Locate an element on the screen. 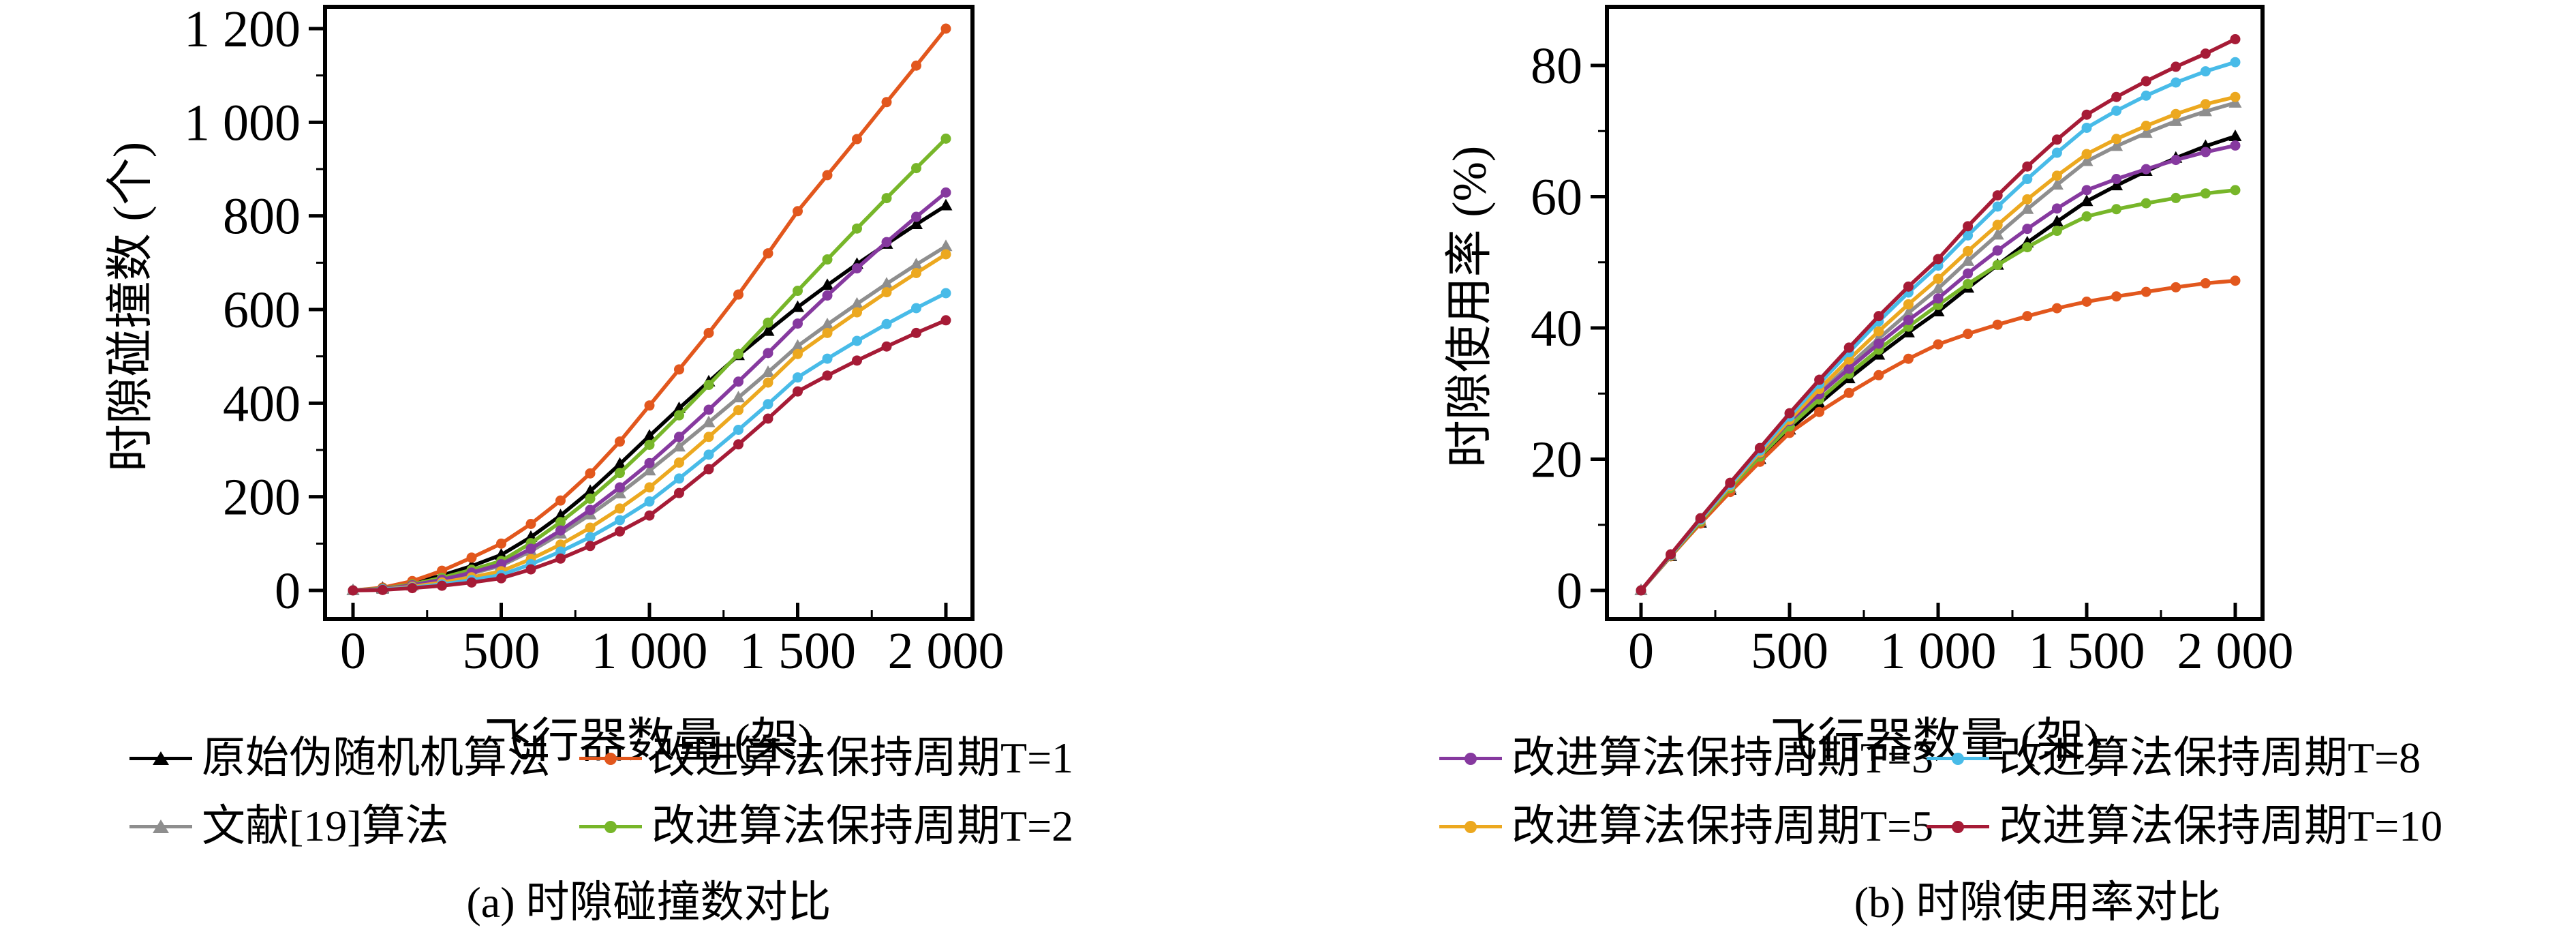  y-tick-label: 400 is located at coordinates (262, 403).